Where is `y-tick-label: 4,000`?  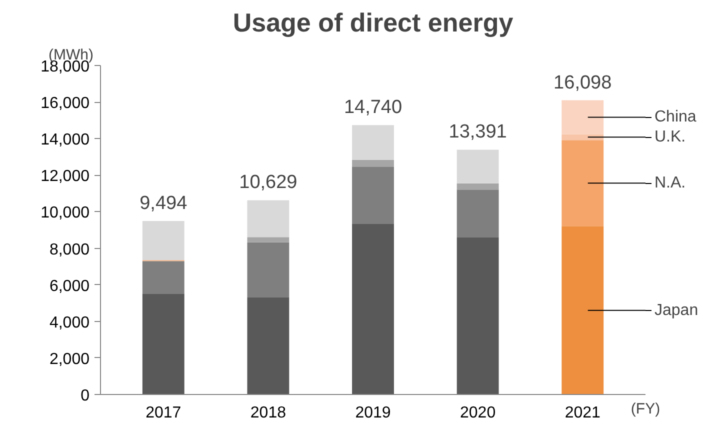 y-tick-label: 4,000 is located at coordinates (69, 323).